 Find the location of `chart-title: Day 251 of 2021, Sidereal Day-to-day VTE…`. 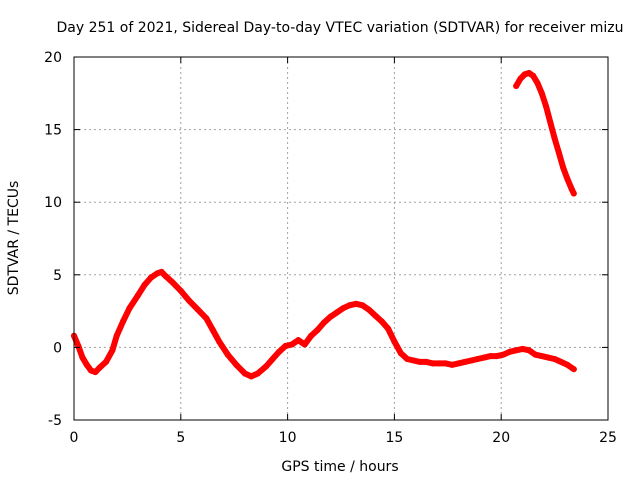

chart-title: Day 251 of 2021, Sidereal Day-to-day VTE… is located at coordinates (340, 28).